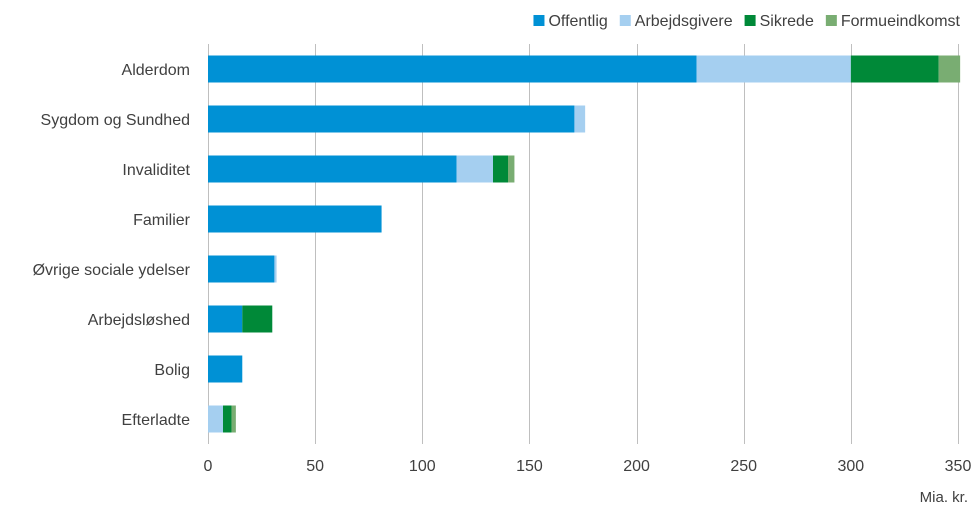 The image size is (972, 511). I want to click on x-tick-label: 300, so click(851, 466).